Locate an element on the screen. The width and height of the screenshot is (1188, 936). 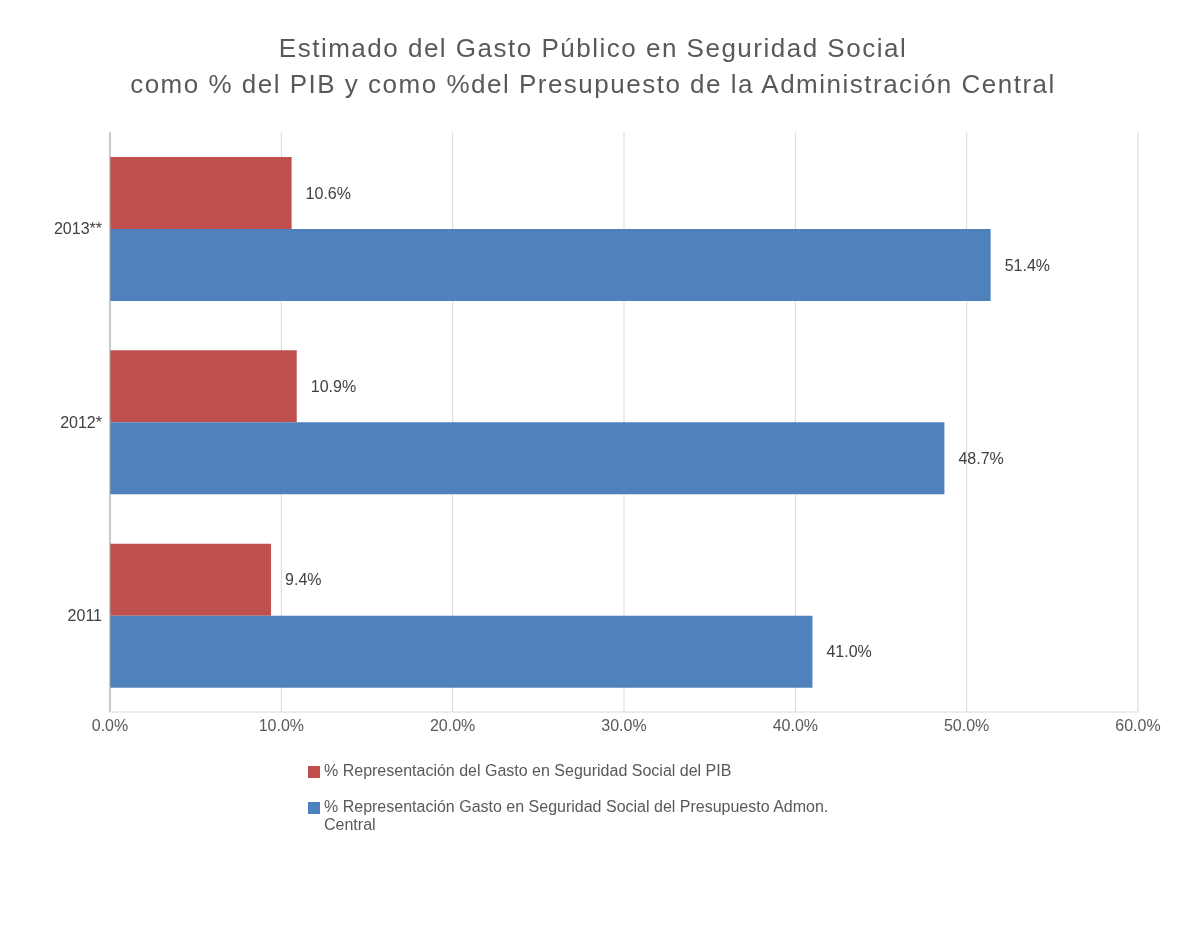
x-tick-label: 40.0% is located at coordinates (795, 726).